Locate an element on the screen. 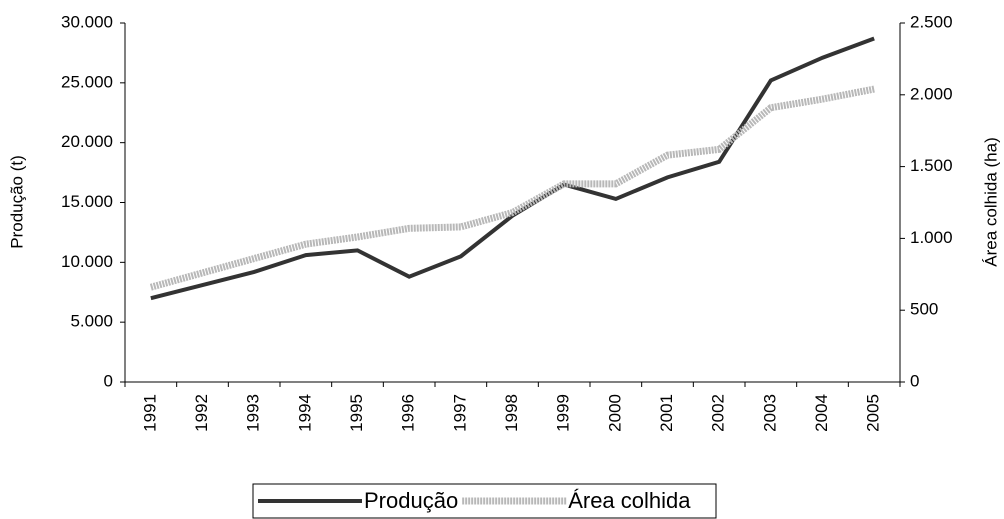 The image size is (1004, 519). x-tick-label: 2002 is located at coordinates (718, 413).